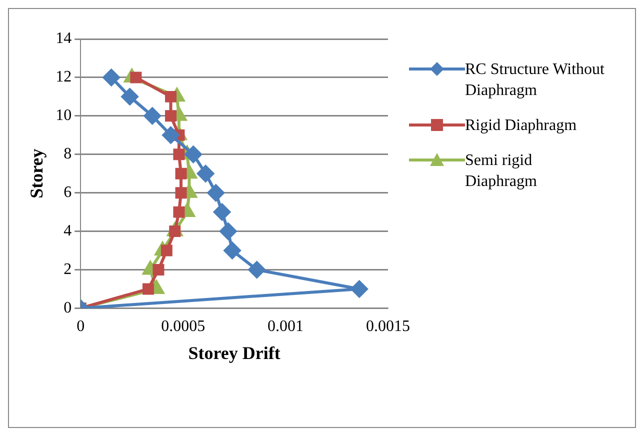 The image size is (638, 432). What do you see at coordinates (183, 327) in the screenshot?
I see `x-tick-label: 0.0005` at bounding box center [183, 327].